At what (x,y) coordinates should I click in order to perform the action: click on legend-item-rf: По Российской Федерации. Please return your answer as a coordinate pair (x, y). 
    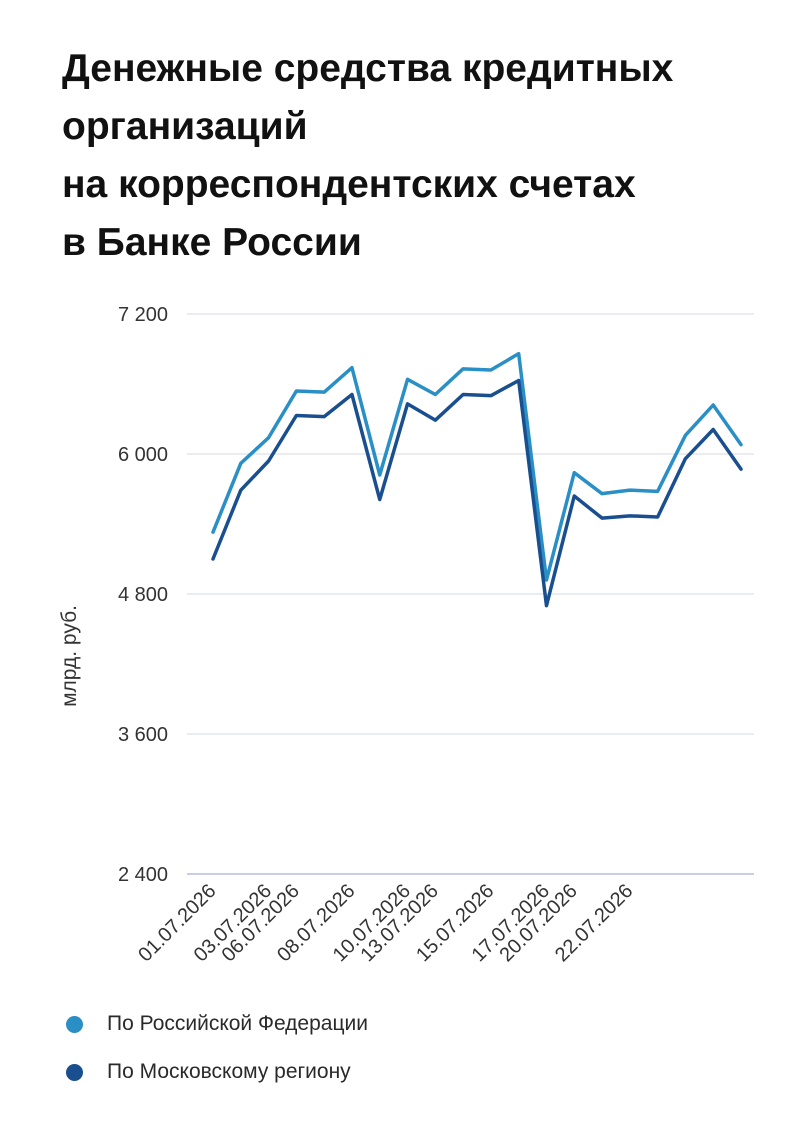
    Looking at the image, I should click on (217, 1024).